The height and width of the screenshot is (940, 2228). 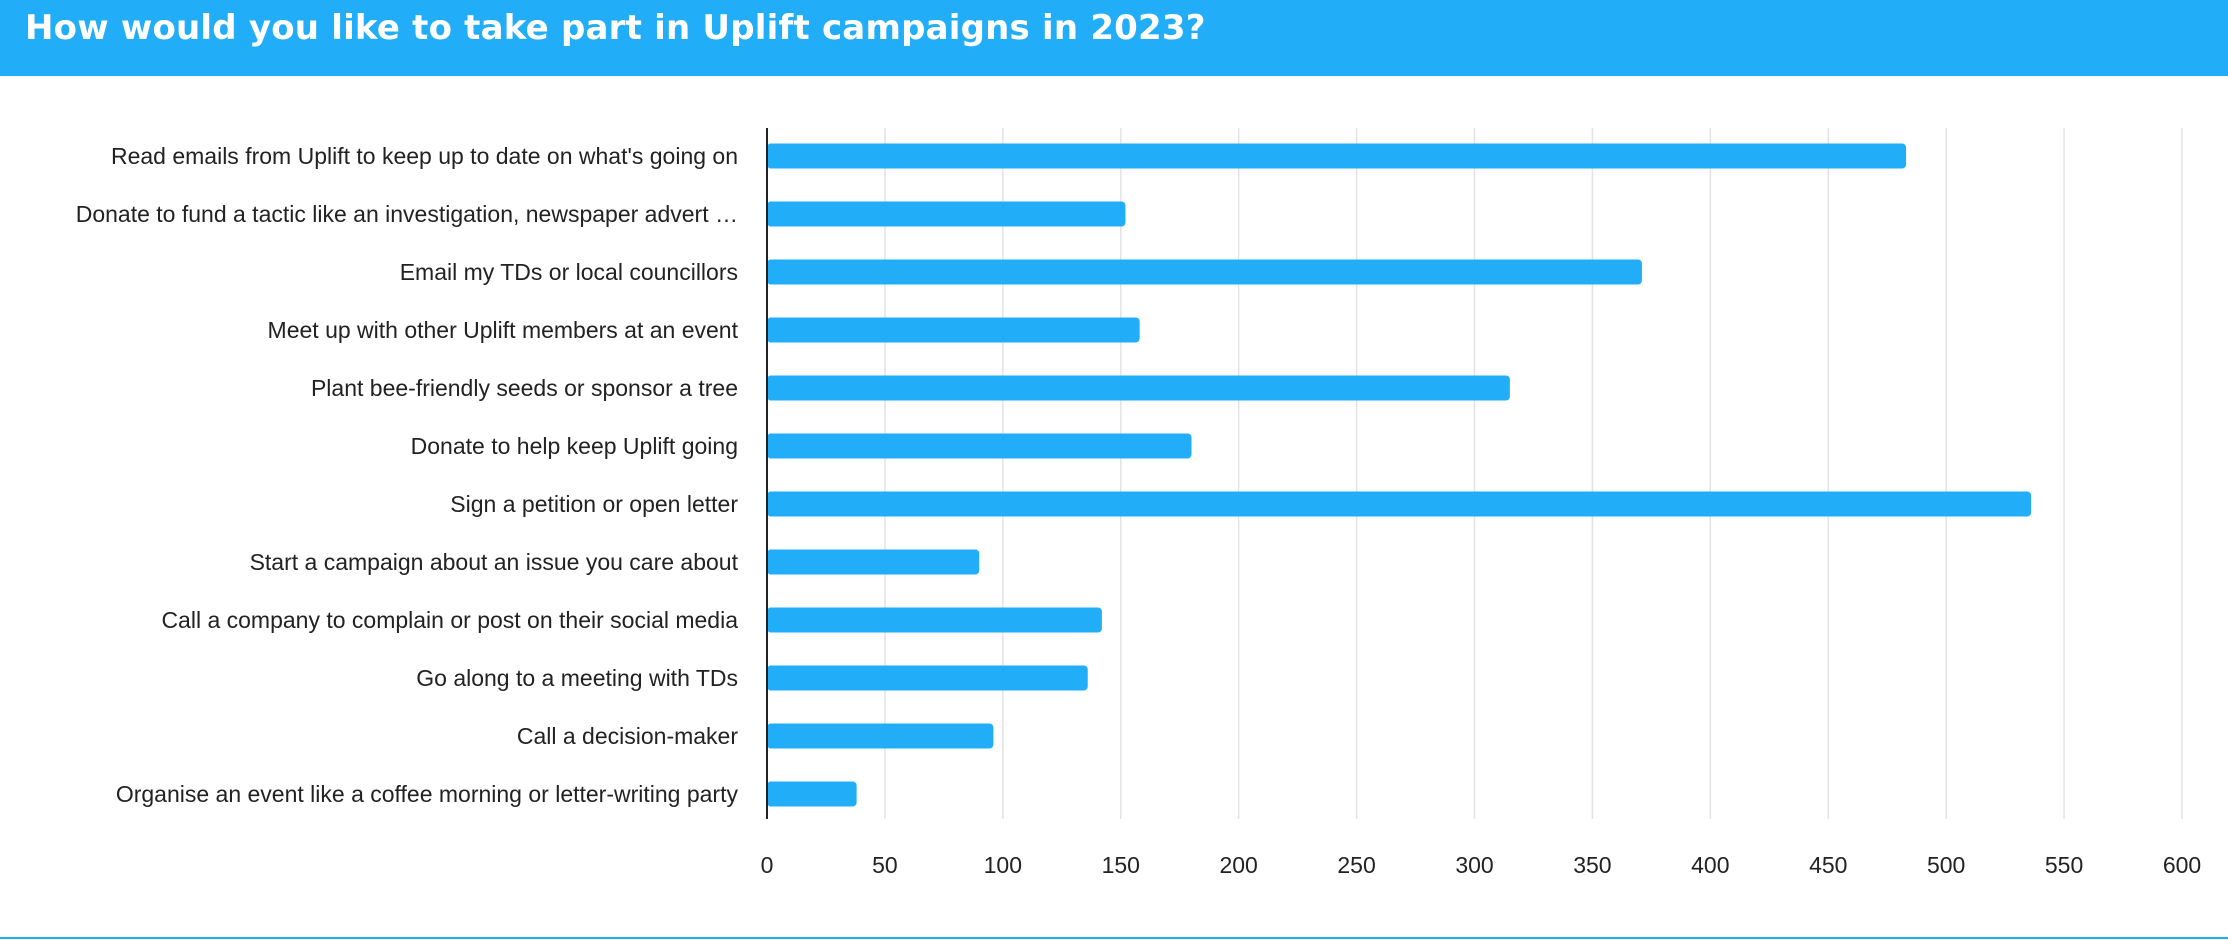 I want to click on category-label-10: Go along to a meeting with TDs, so click(x=577, y=678).